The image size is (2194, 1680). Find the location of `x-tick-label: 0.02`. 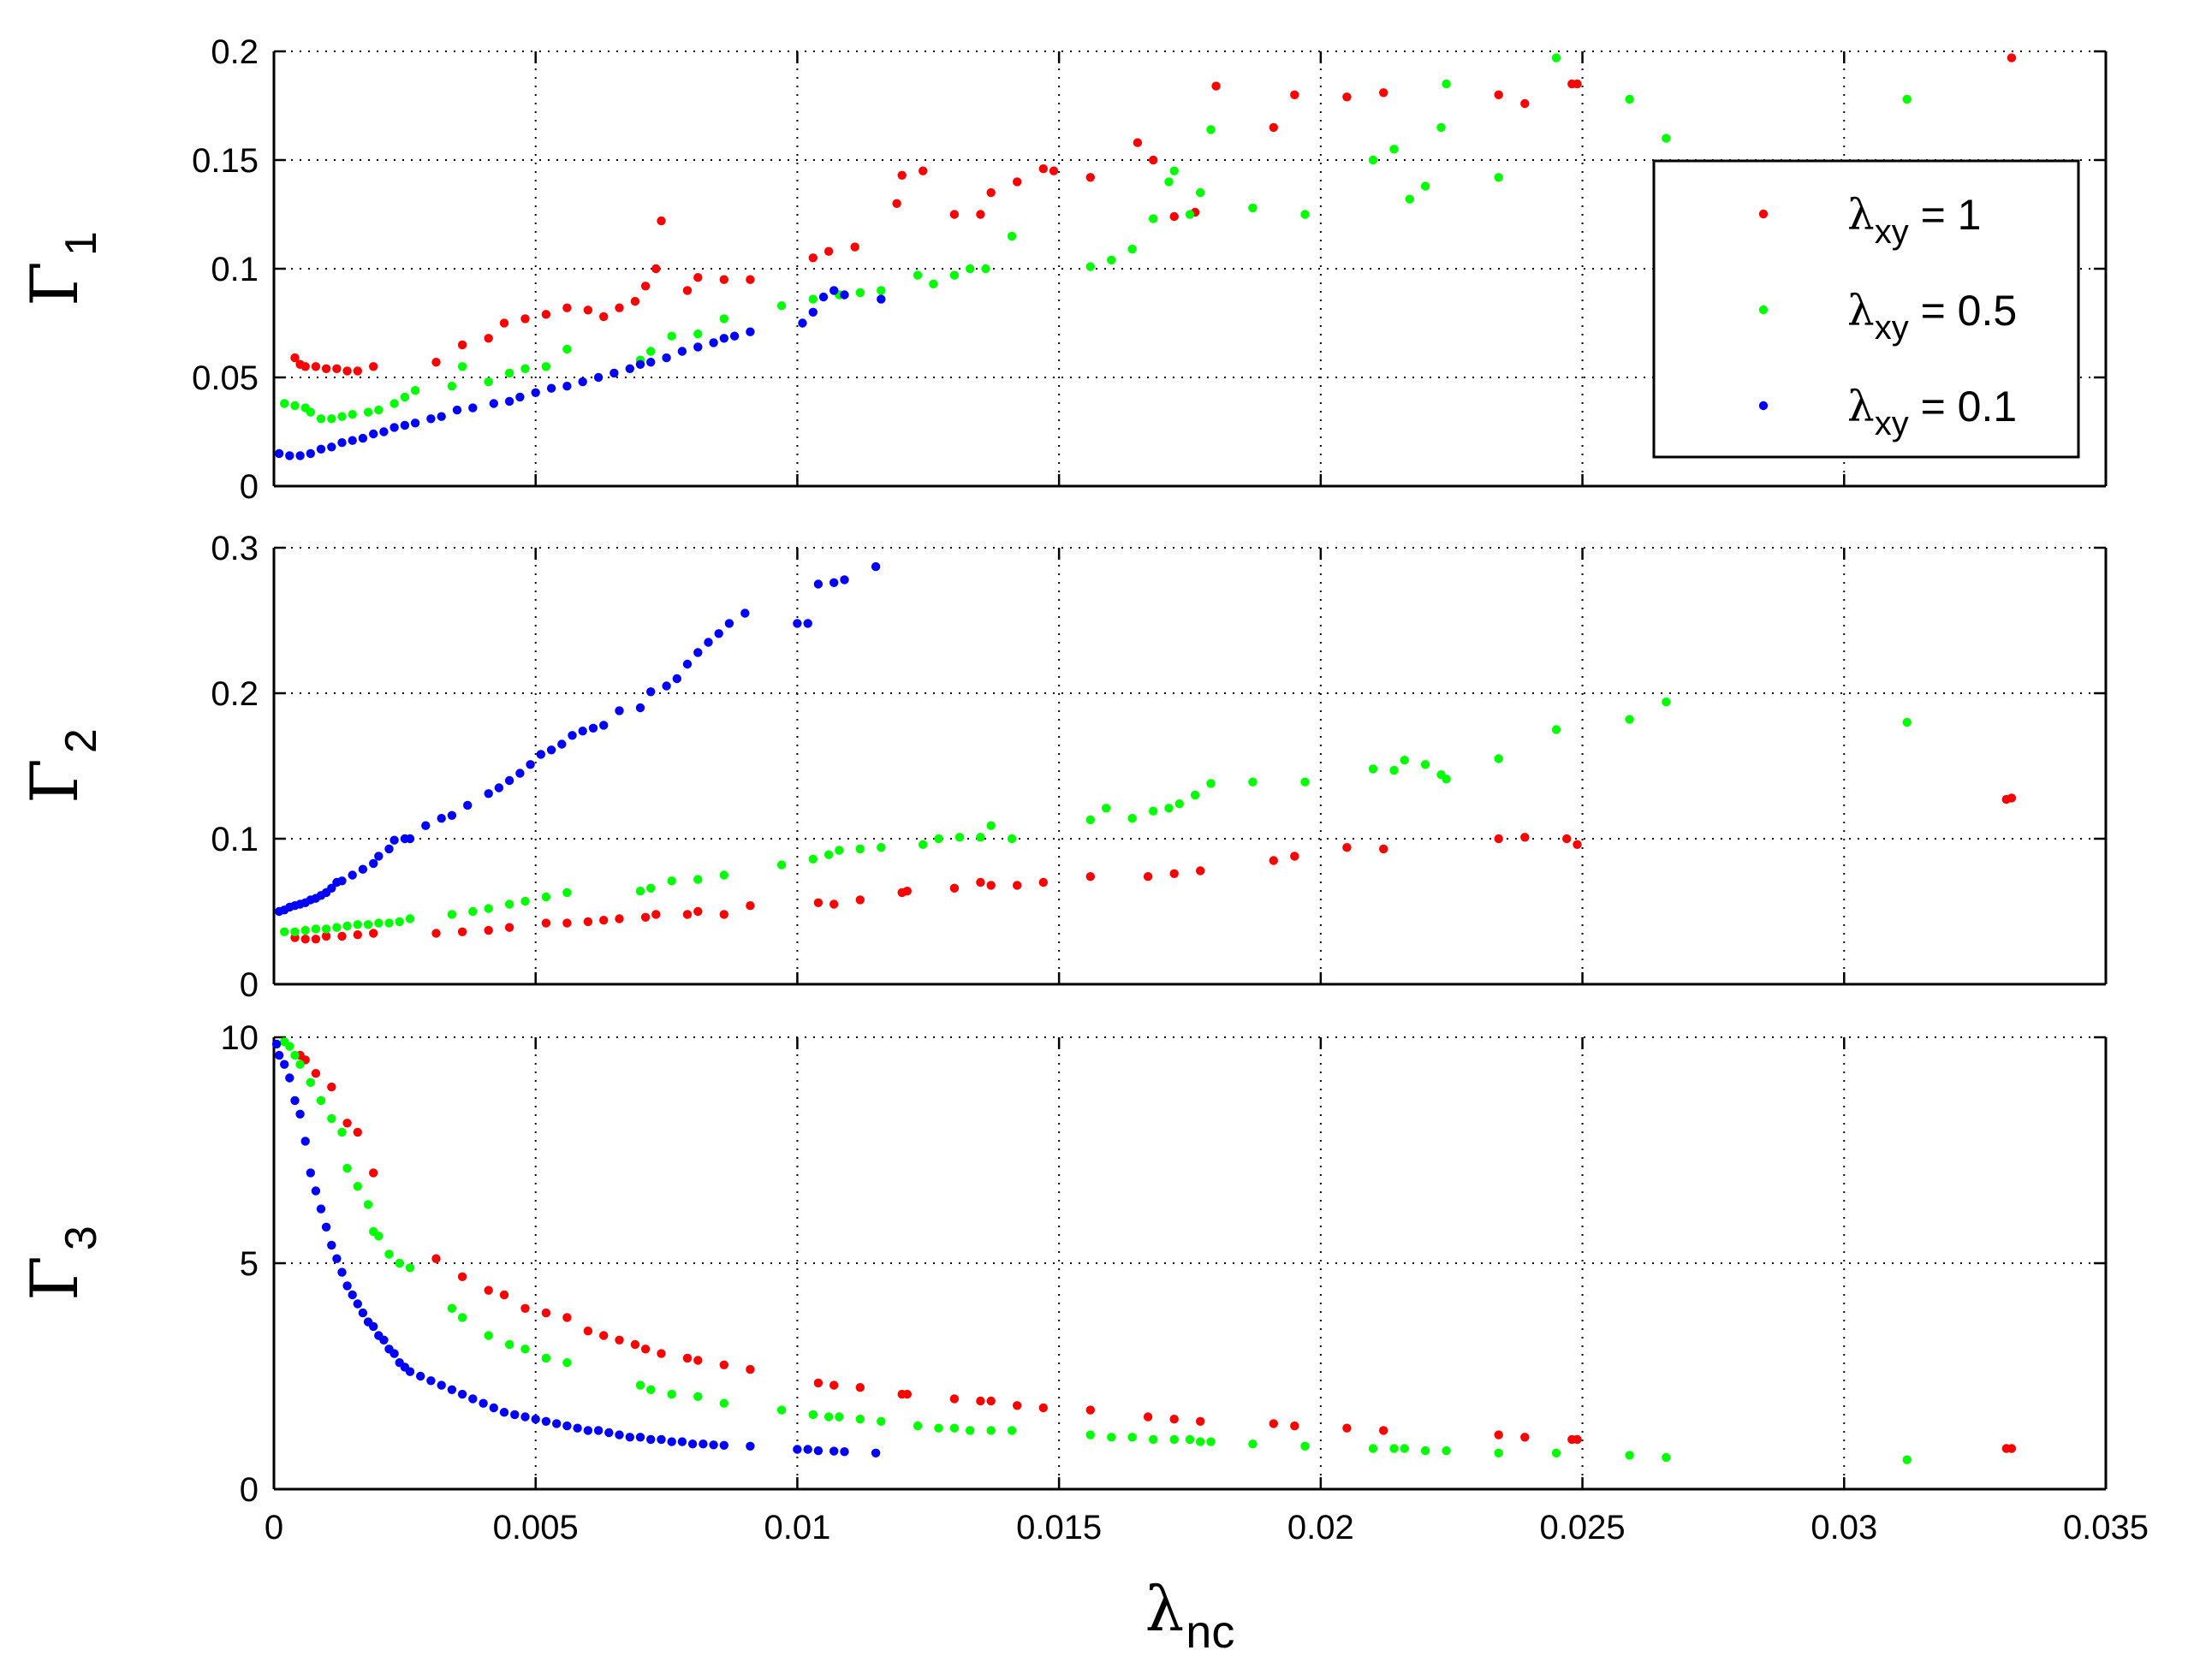

x-tick-label: 0.02 is located at coordinates (1320, 1527).